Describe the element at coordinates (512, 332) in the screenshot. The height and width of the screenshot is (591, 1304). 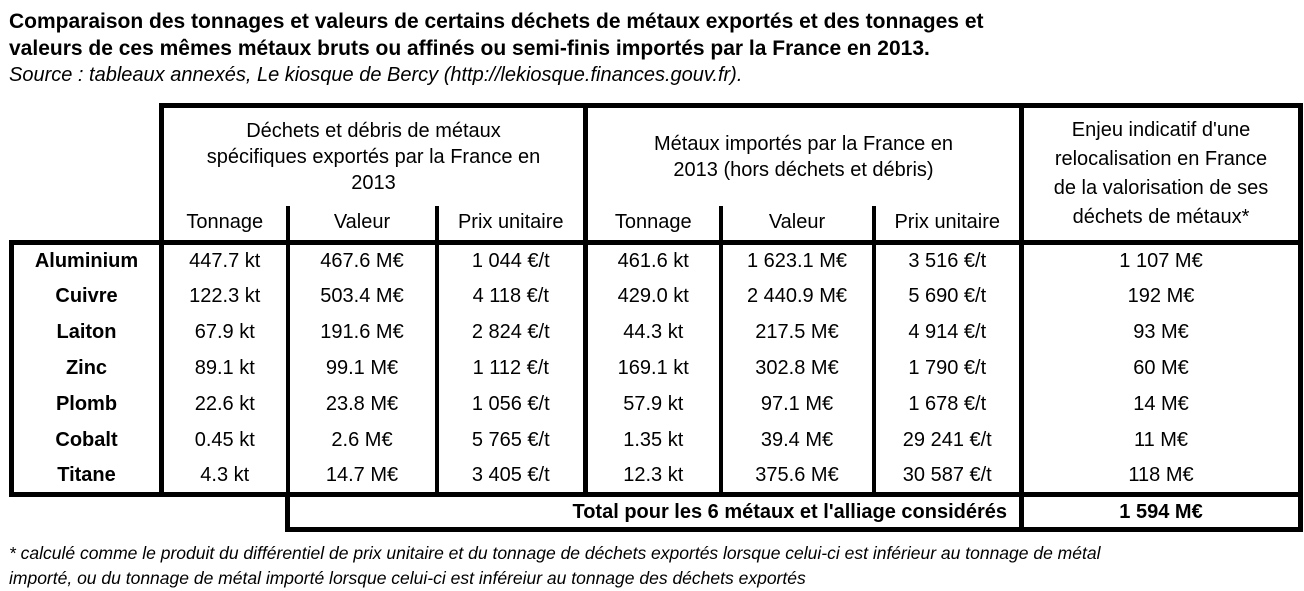
I see `cell-export-prix-unitaire: 2 824 €/t` at that location.